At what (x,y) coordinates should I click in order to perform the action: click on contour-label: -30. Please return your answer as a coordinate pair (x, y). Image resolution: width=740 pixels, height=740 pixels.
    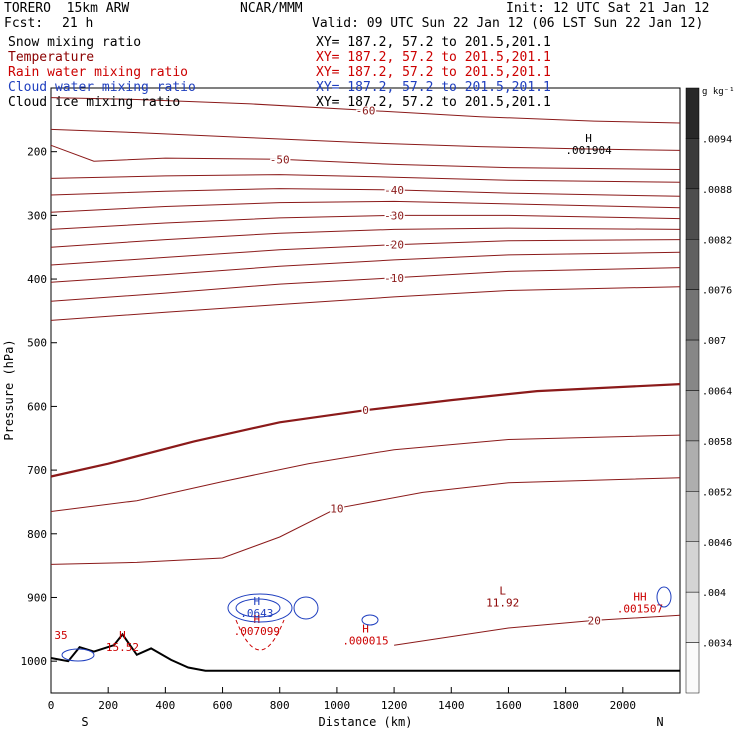
    Looking at the image, I should click on (394, 215).